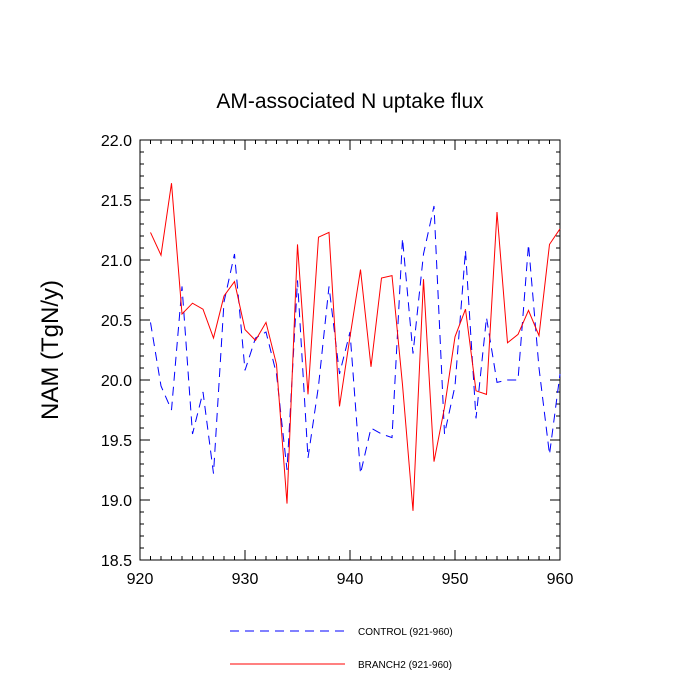 This screenshot has width=700, height=700. What do you see at coordinates (116, 261) in the screenshot?
I see `y-tick-label: 21.0` at bounding box center [116, 261].